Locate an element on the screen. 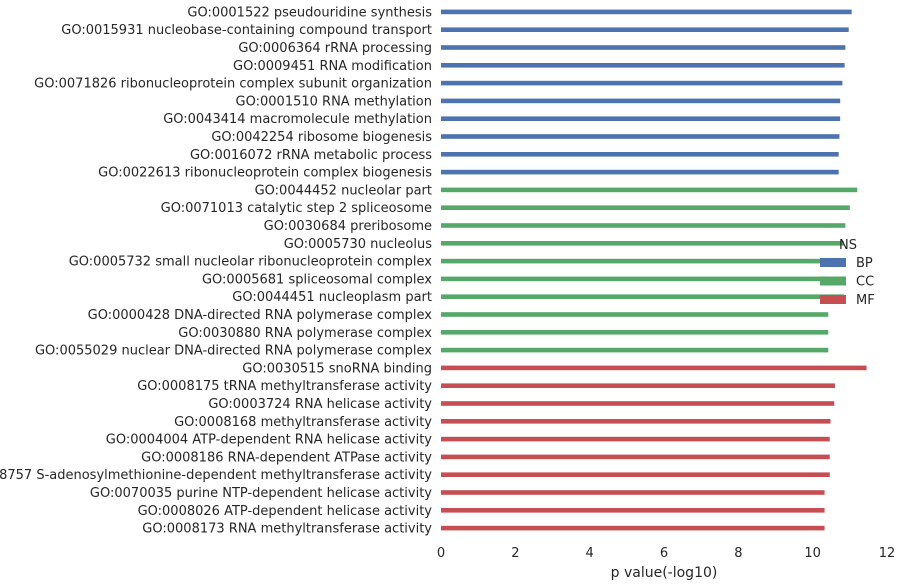  category-label: GO:0044452 nucleolar part is located at coordinates (343, 190).